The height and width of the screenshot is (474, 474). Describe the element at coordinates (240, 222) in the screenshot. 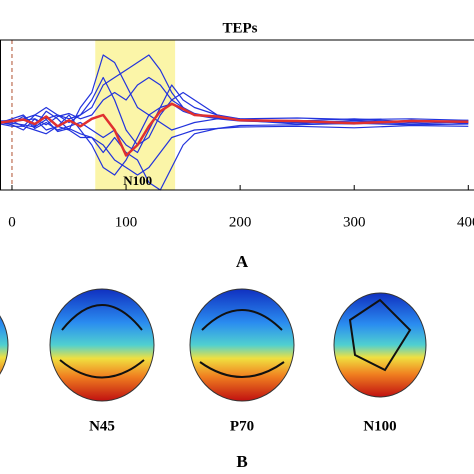

I see `x-tick-label: 200` at that location.